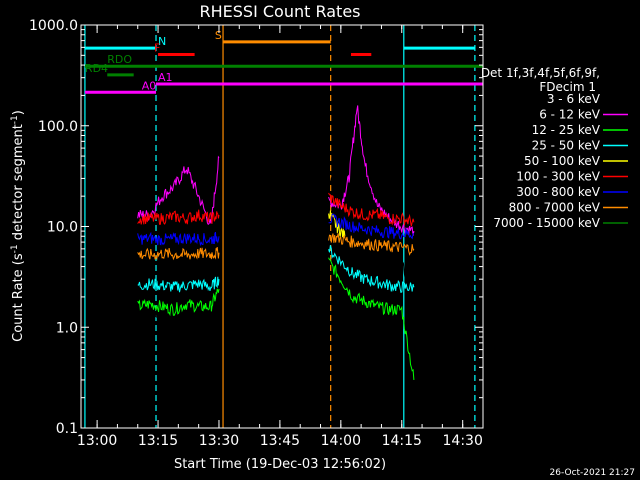 This screenshot has width=640, height=480. What do you see at coordinates (158, 441) in the screenshot?
I see `x-tick-label: 13:15` at bounding box center [158, 441].